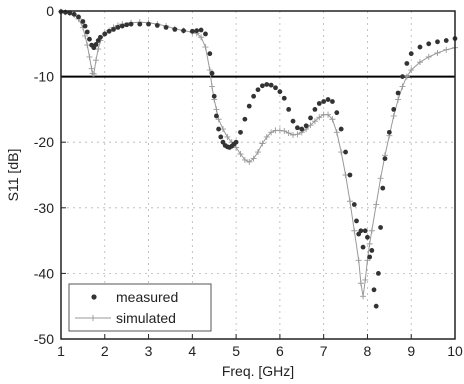  I want to click on y-tick-label: -20, so click(44, 142).